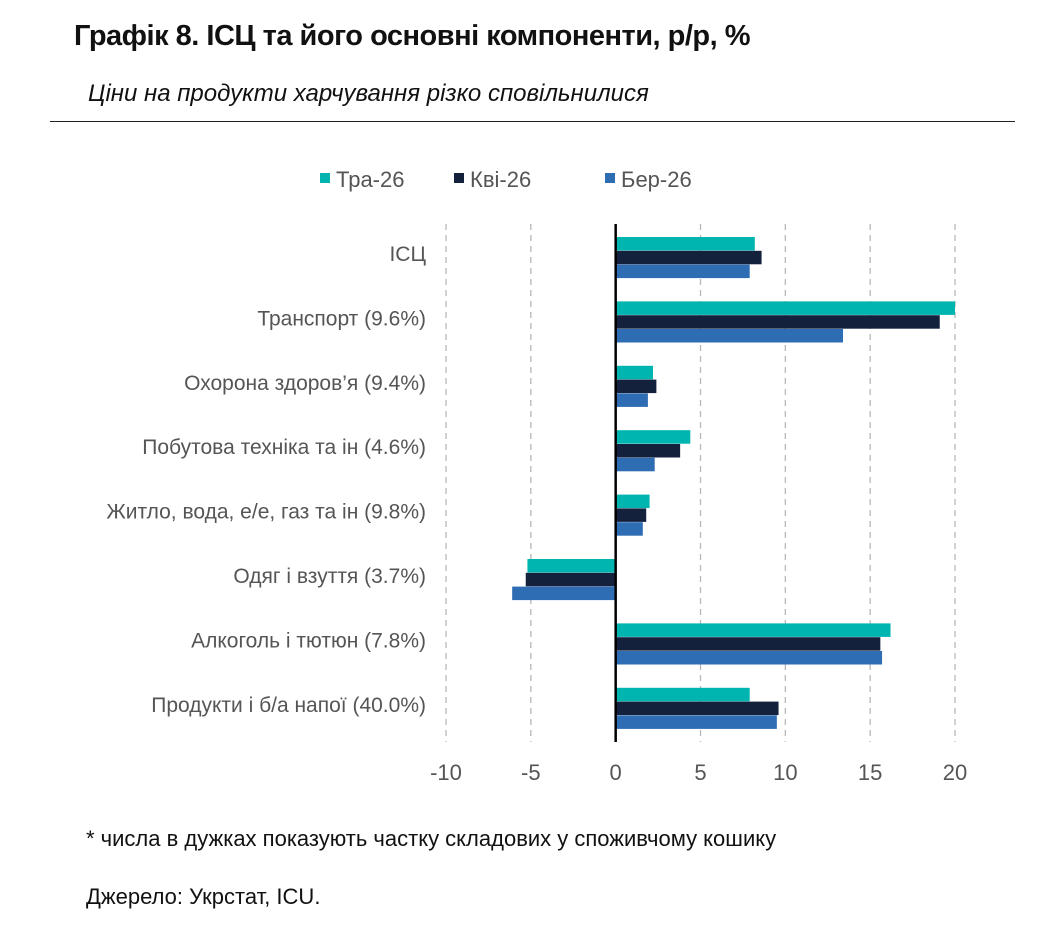 The height and width of the screenshot is (939, 1038). I want to click on x-tick-label: -5, so click(531, 772).